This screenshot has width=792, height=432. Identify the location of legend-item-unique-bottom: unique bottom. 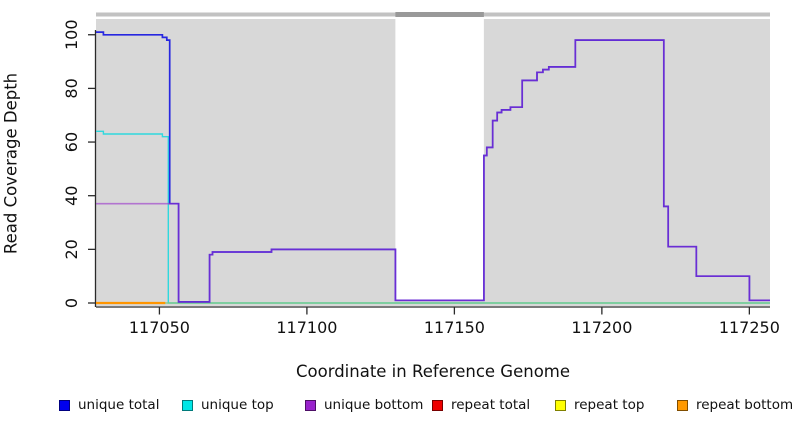
(364, 405).